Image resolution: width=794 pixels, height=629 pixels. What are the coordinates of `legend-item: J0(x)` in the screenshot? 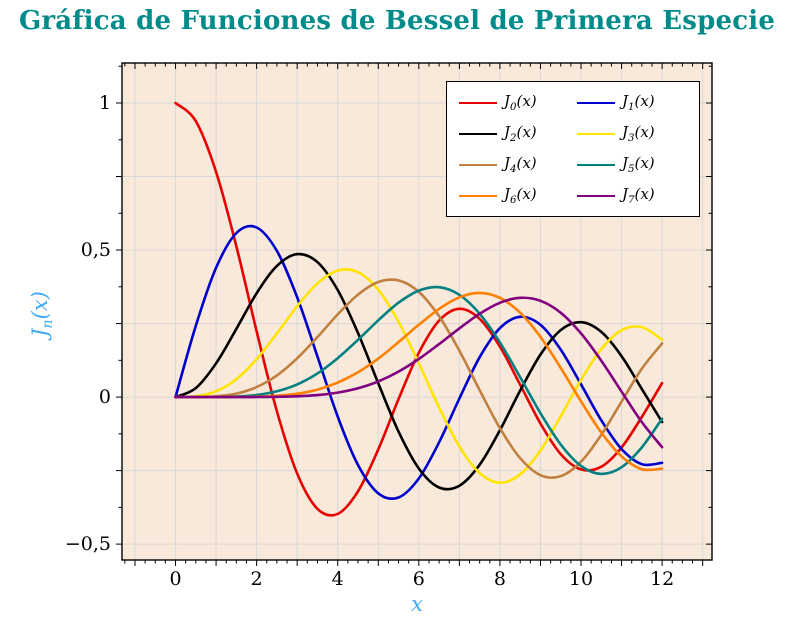 It's located at (514, 102).